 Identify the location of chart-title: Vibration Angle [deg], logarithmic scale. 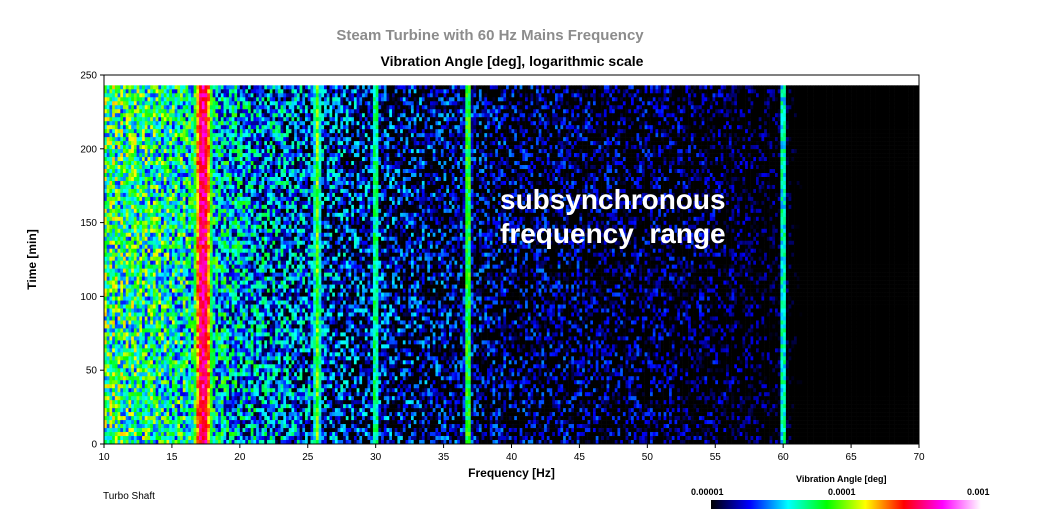
(512, 61).